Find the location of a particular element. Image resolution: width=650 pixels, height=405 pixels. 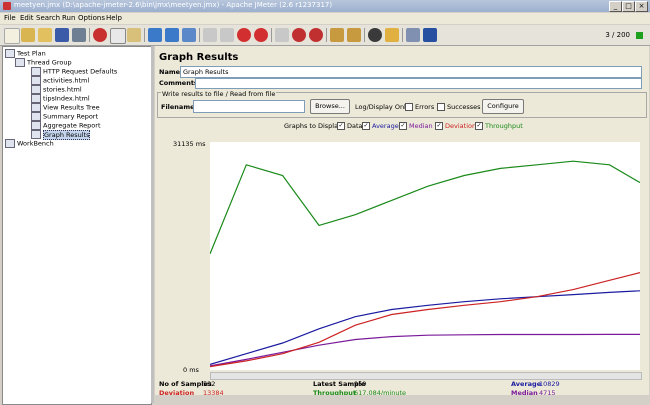

tree-node-http-defaults: HTTP Request Defaults is located at coordinates (74, 71).